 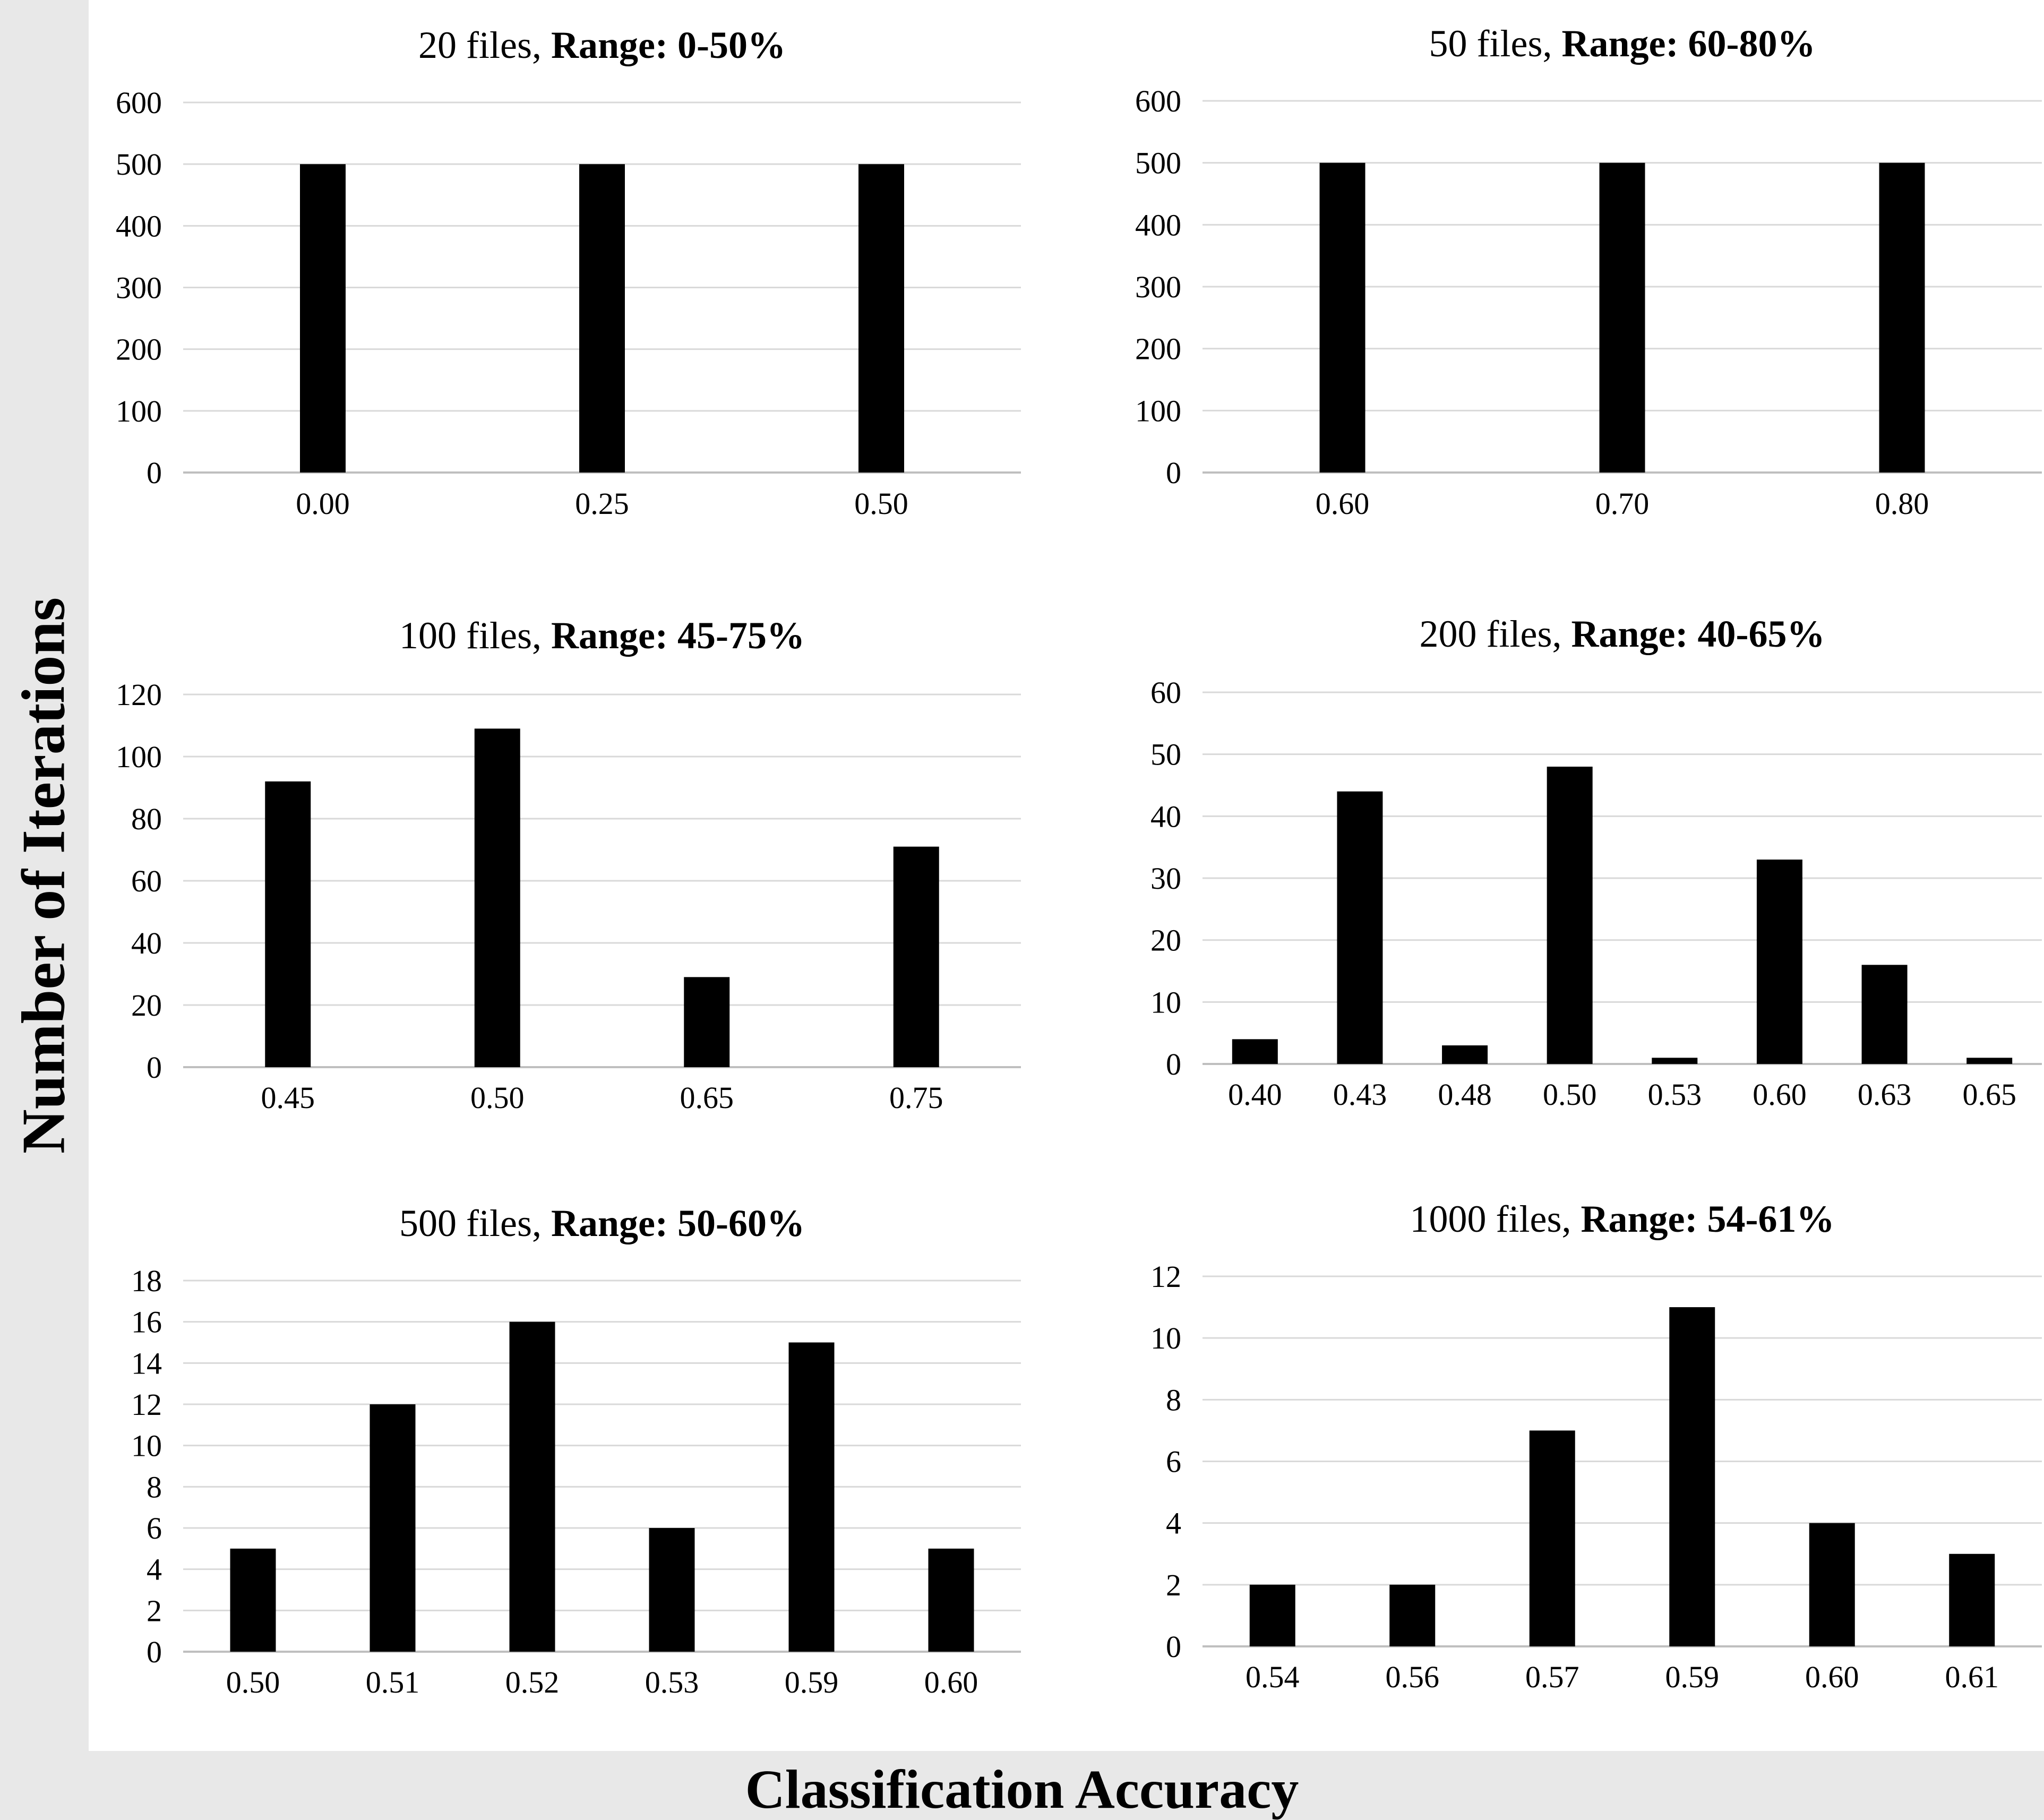 What do you see at coordinates (1165, 754) in the screenshot?
I see `y-tick-label: 50` at bounding box center [1165, 754].